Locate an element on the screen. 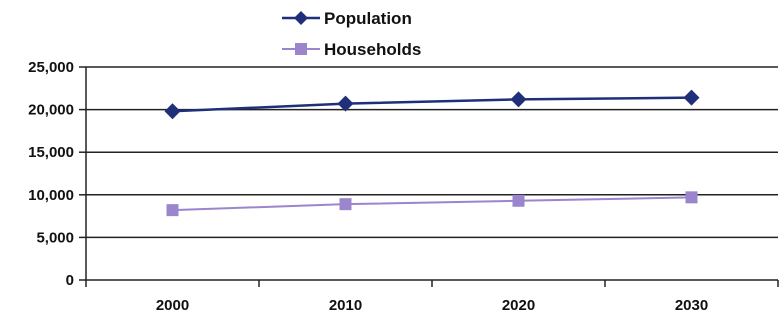 The height and width of the screenshot is (322, 783). chart-legend: Population Households is located at coordinates (351, 34).